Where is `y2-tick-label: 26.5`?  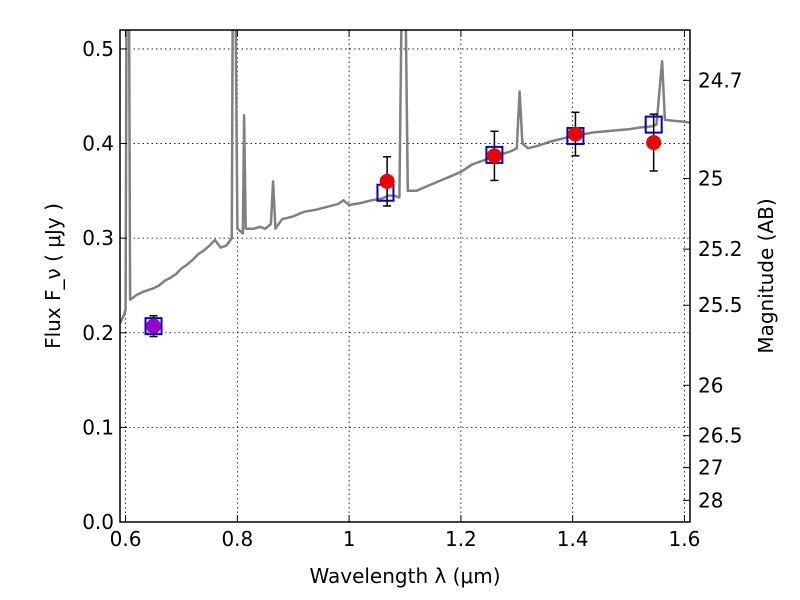 y2-tick-label: 26.5 is located at coordinates (720, 436).